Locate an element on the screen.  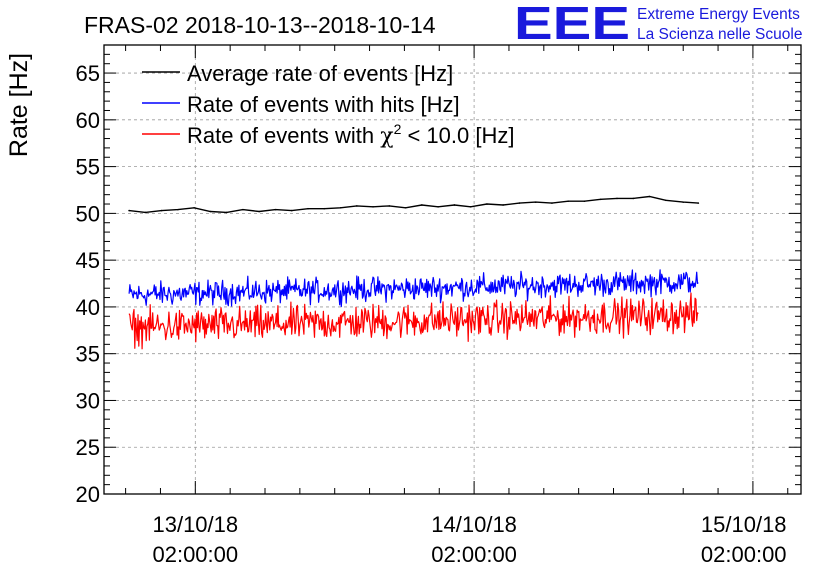
series-average-line is located at coordinates (414, 204).